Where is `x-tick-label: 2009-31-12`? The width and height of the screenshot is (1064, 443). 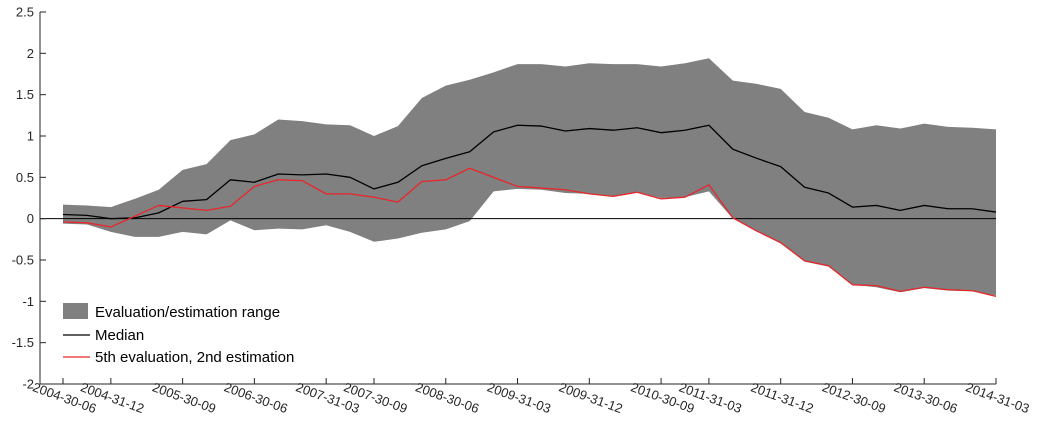 x-tick-label: 2009-31-12 is located at coordinates (591, 397).